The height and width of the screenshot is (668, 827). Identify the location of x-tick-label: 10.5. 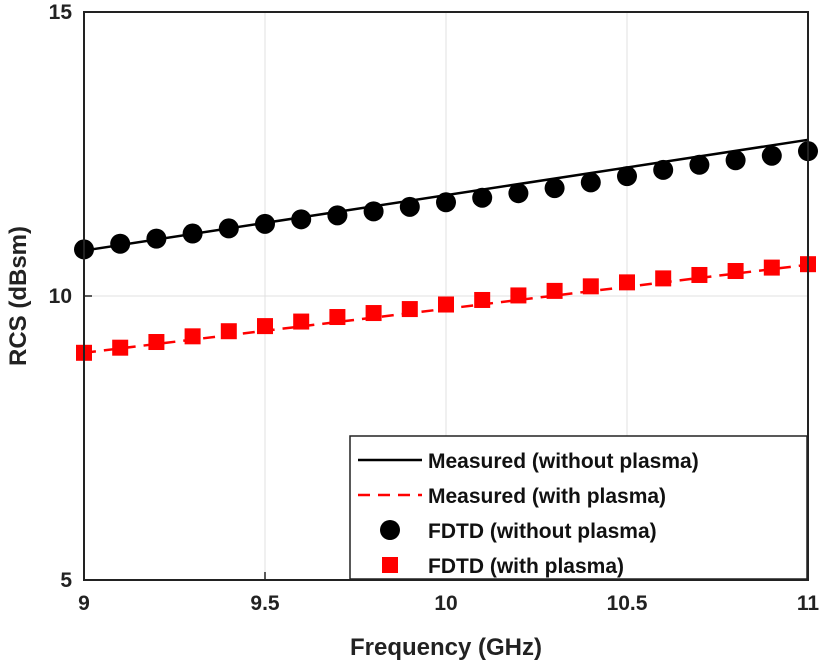
(627, 603).